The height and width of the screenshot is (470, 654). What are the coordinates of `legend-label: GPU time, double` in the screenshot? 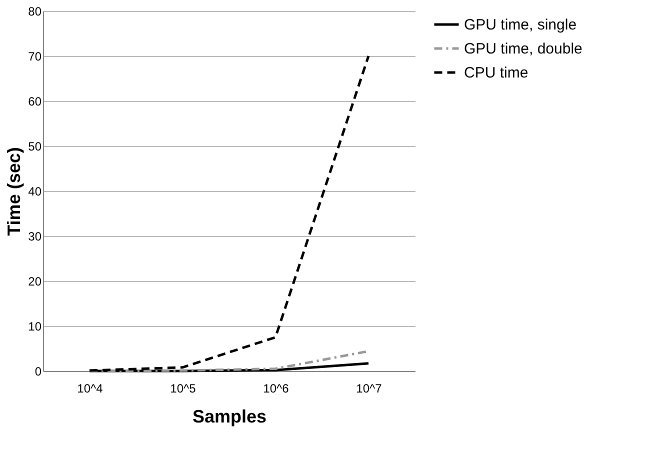 It's located at (523, 49).